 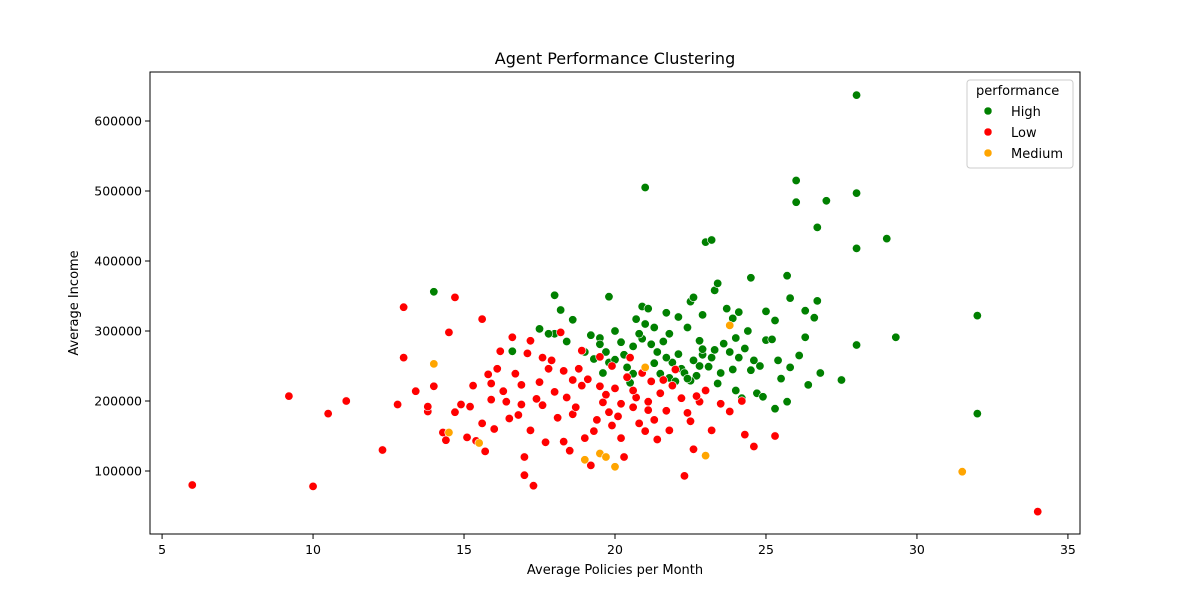 What do you see at coordinates (118, 471) in the screenshot?
I see `y-tick-label: 100000` at bounding box center [118, 471].